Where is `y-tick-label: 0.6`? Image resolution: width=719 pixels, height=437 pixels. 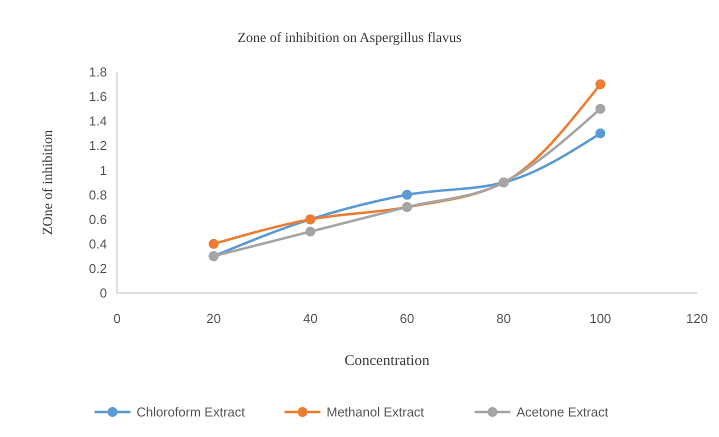 y-tick-label: 0.6 is located at coordinates (97, 219).